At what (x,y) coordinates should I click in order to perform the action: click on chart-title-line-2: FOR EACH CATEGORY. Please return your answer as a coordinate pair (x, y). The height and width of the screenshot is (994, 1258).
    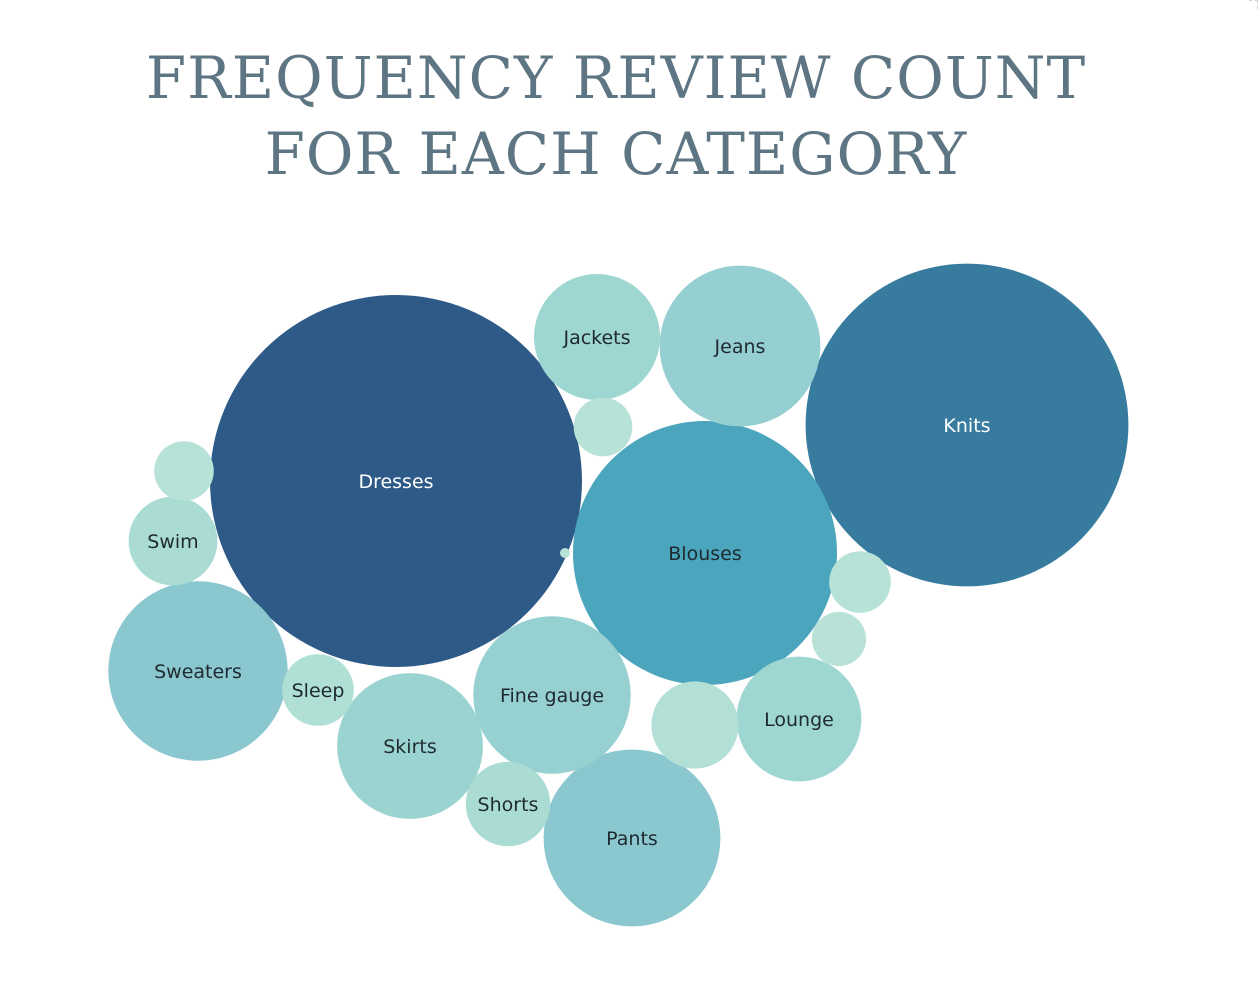
    Looking at the image, I should click on (616, 154).